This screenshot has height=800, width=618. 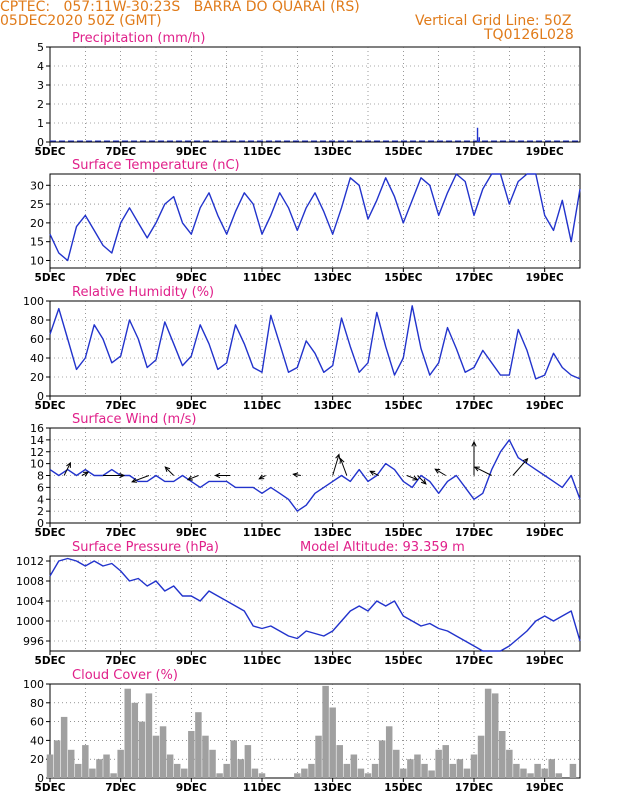 I want to click on y-tick-label: 12, so click(x=37, y=452).